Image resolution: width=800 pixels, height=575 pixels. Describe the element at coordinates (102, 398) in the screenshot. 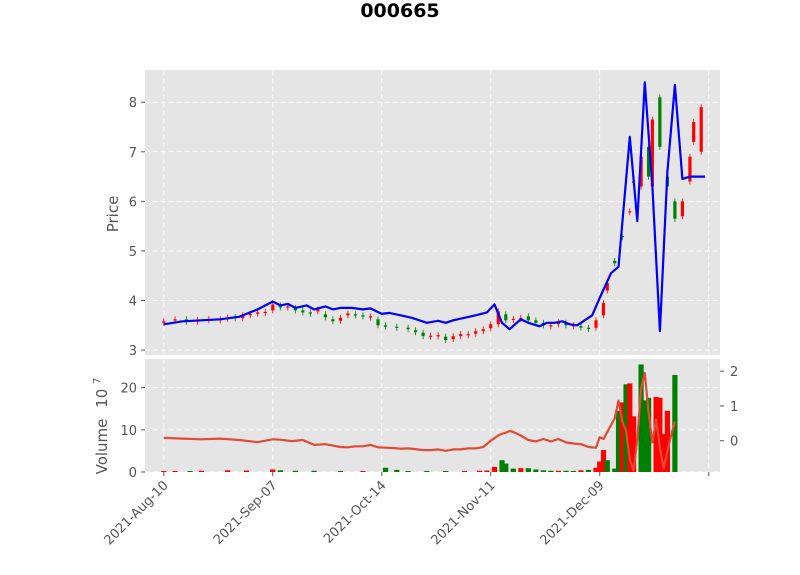

I see `volume-ylabel-base: 10` at that location.